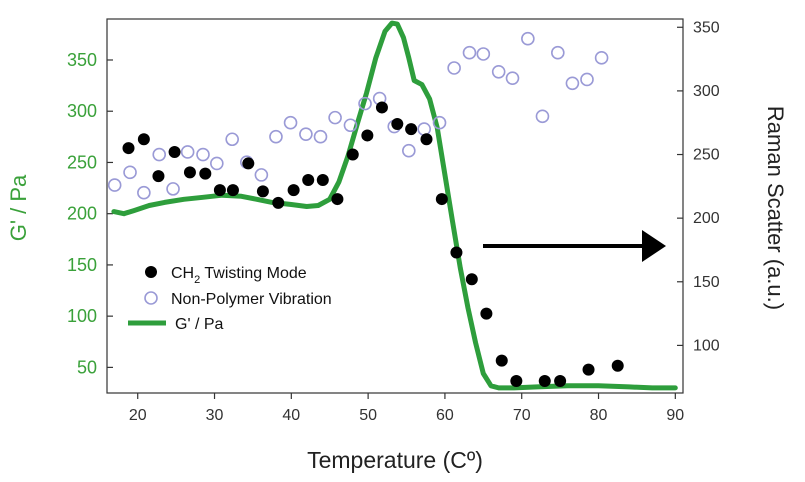  Describe the element at coordinates (675, 415) in the screenshot. I see `x-tick-label: 90` at that location.